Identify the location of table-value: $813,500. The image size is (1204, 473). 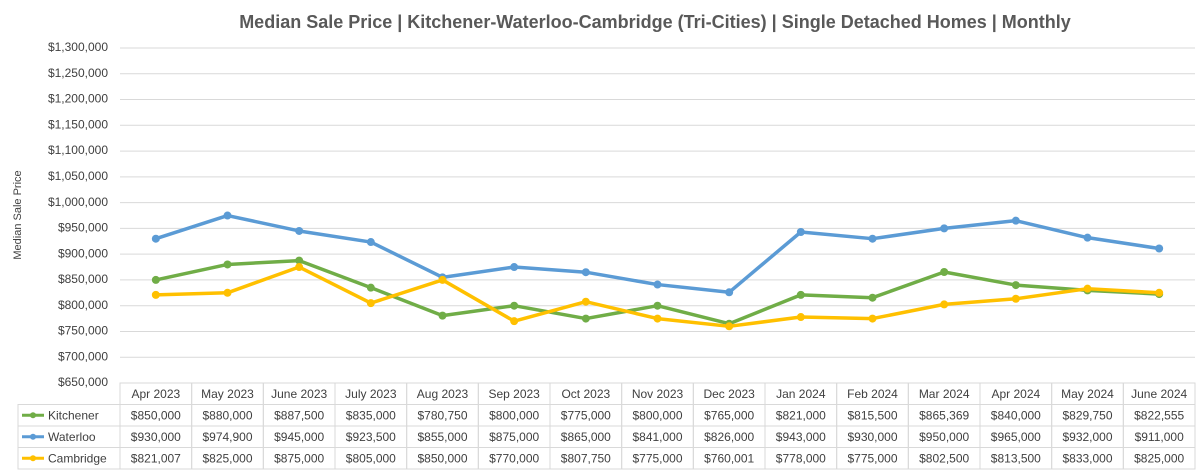
(1016, 458).